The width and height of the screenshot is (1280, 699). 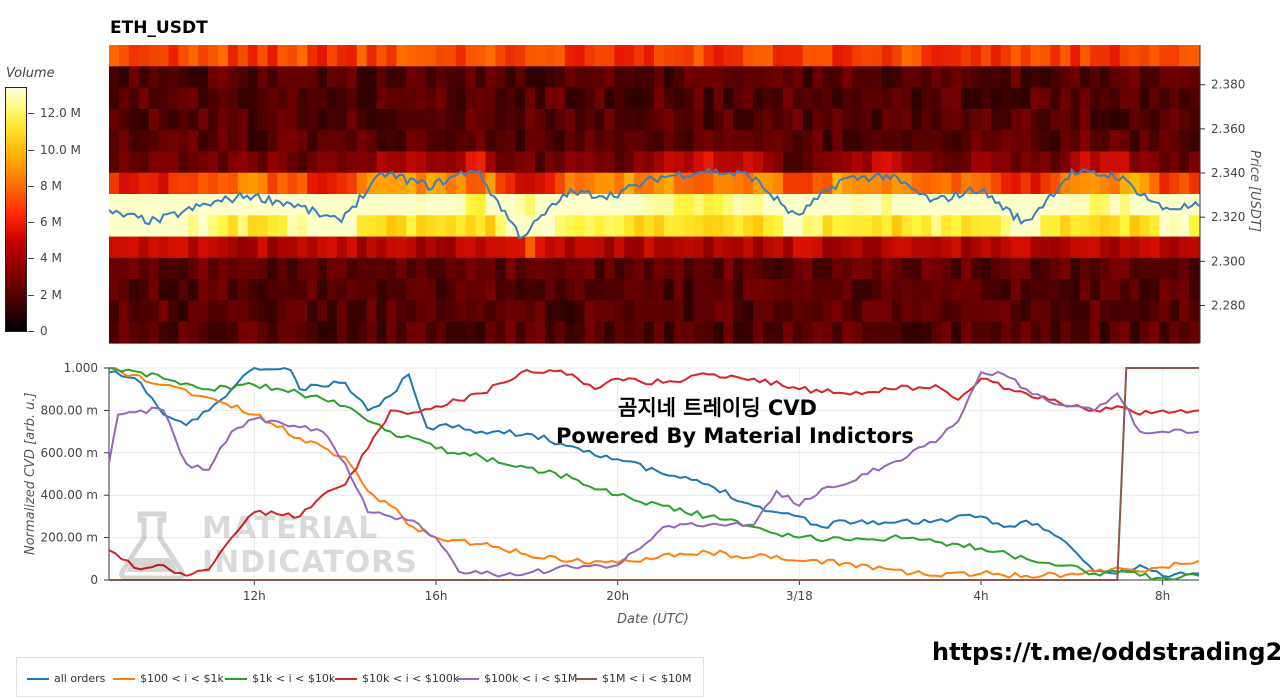 I want to click on telegram-link: https://t.me/oddstrading2, so click(x=1106, y=652).